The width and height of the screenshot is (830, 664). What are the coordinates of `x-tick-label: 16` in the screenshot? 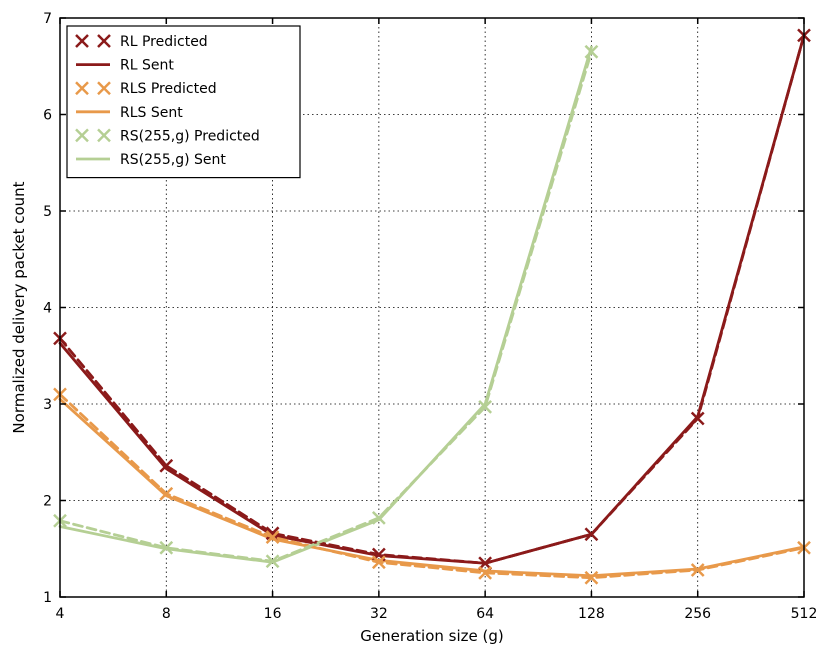 It's located at (273, 614).